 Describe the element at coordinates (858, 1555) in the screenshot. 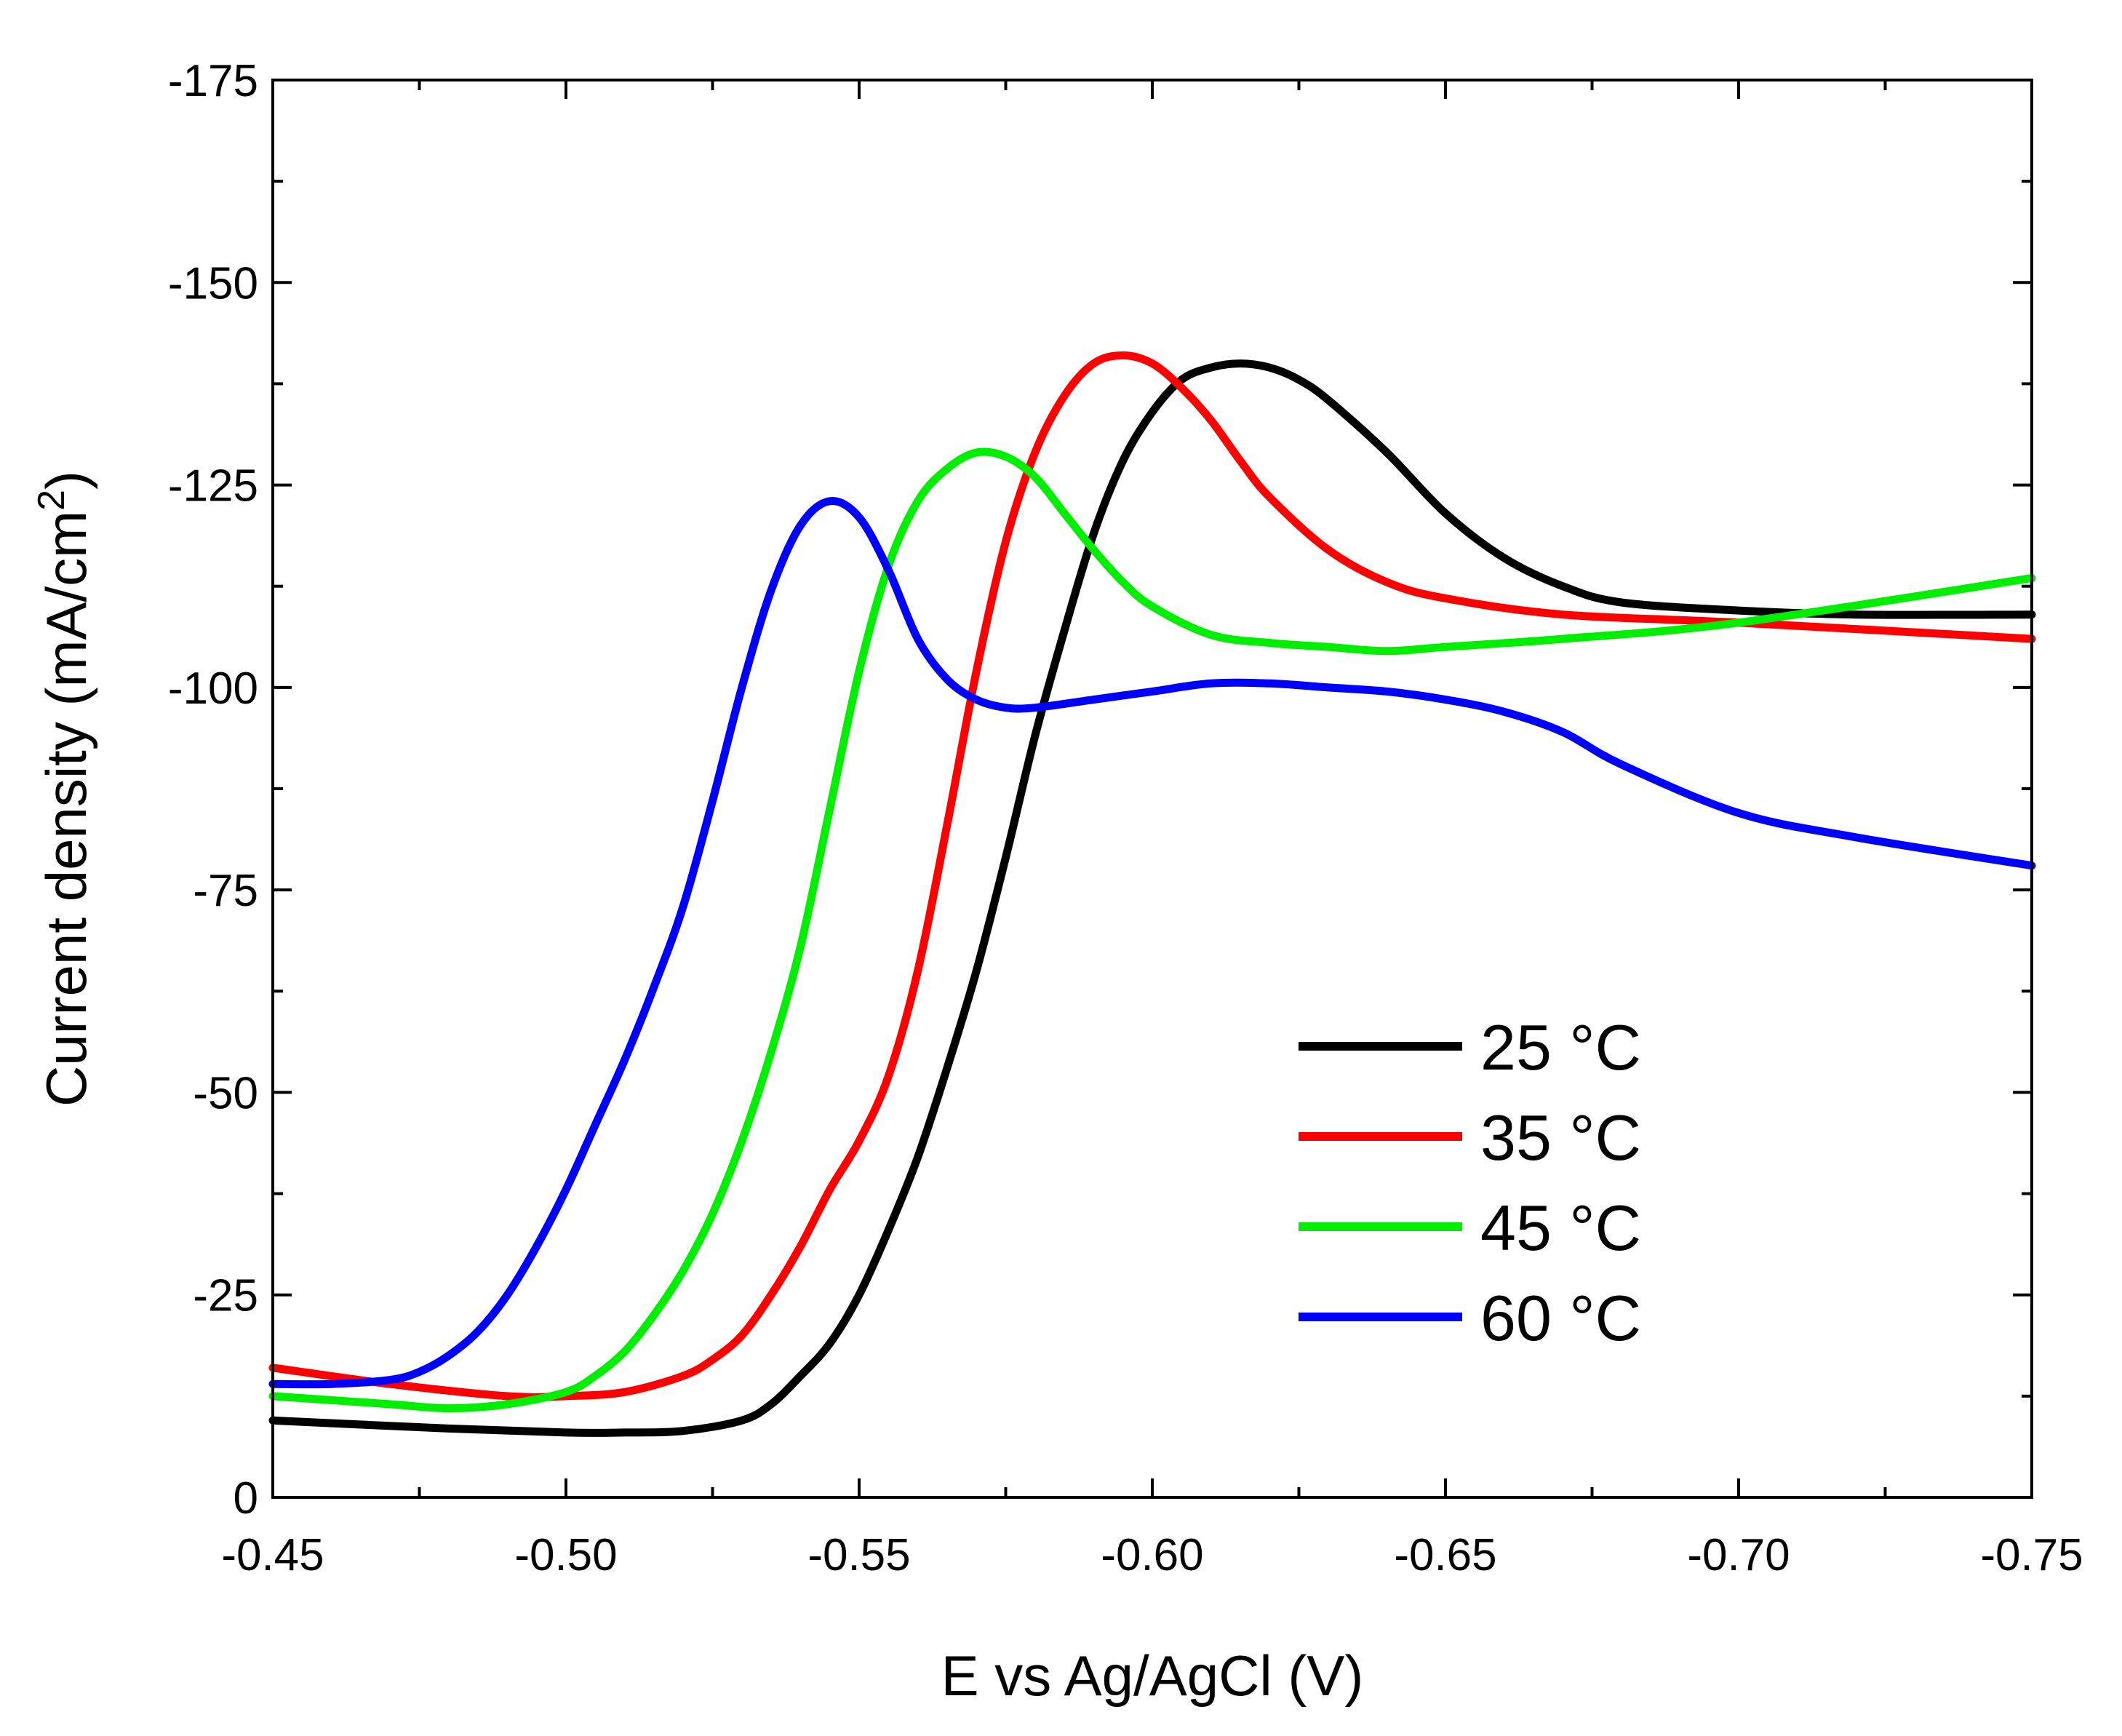

I see `x-tick-label: -0.55` at that location.